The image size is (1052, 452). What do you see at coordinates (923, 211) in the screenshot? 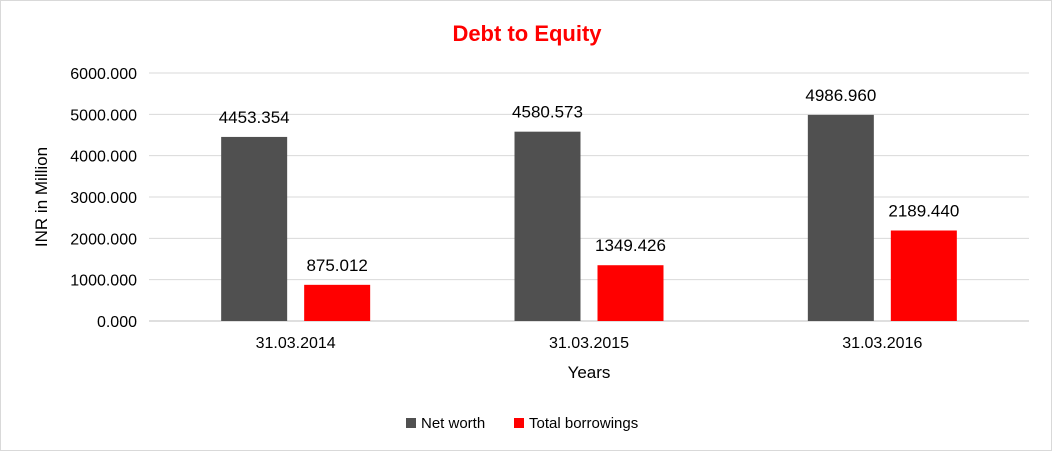
I see `data-label: 2189.440` at bounding box center [923, 211].